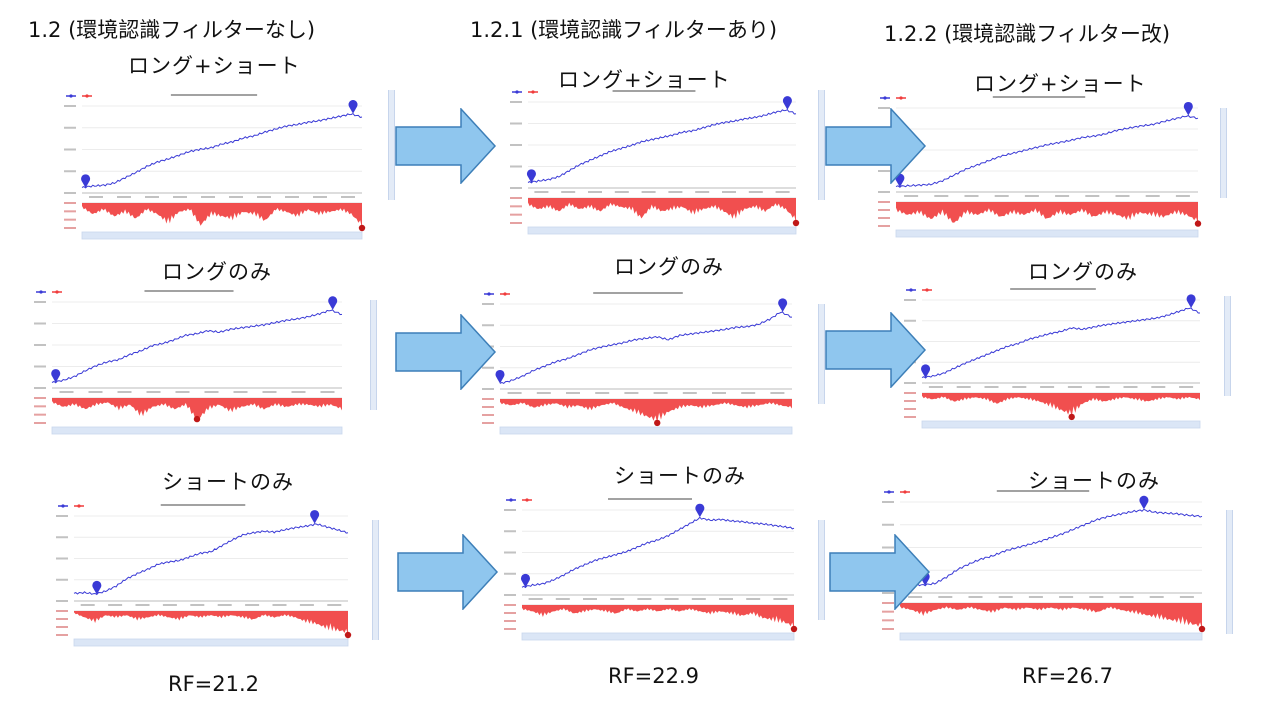  I want to click on rf-value-1: RF=21.2, so click(214, 684).